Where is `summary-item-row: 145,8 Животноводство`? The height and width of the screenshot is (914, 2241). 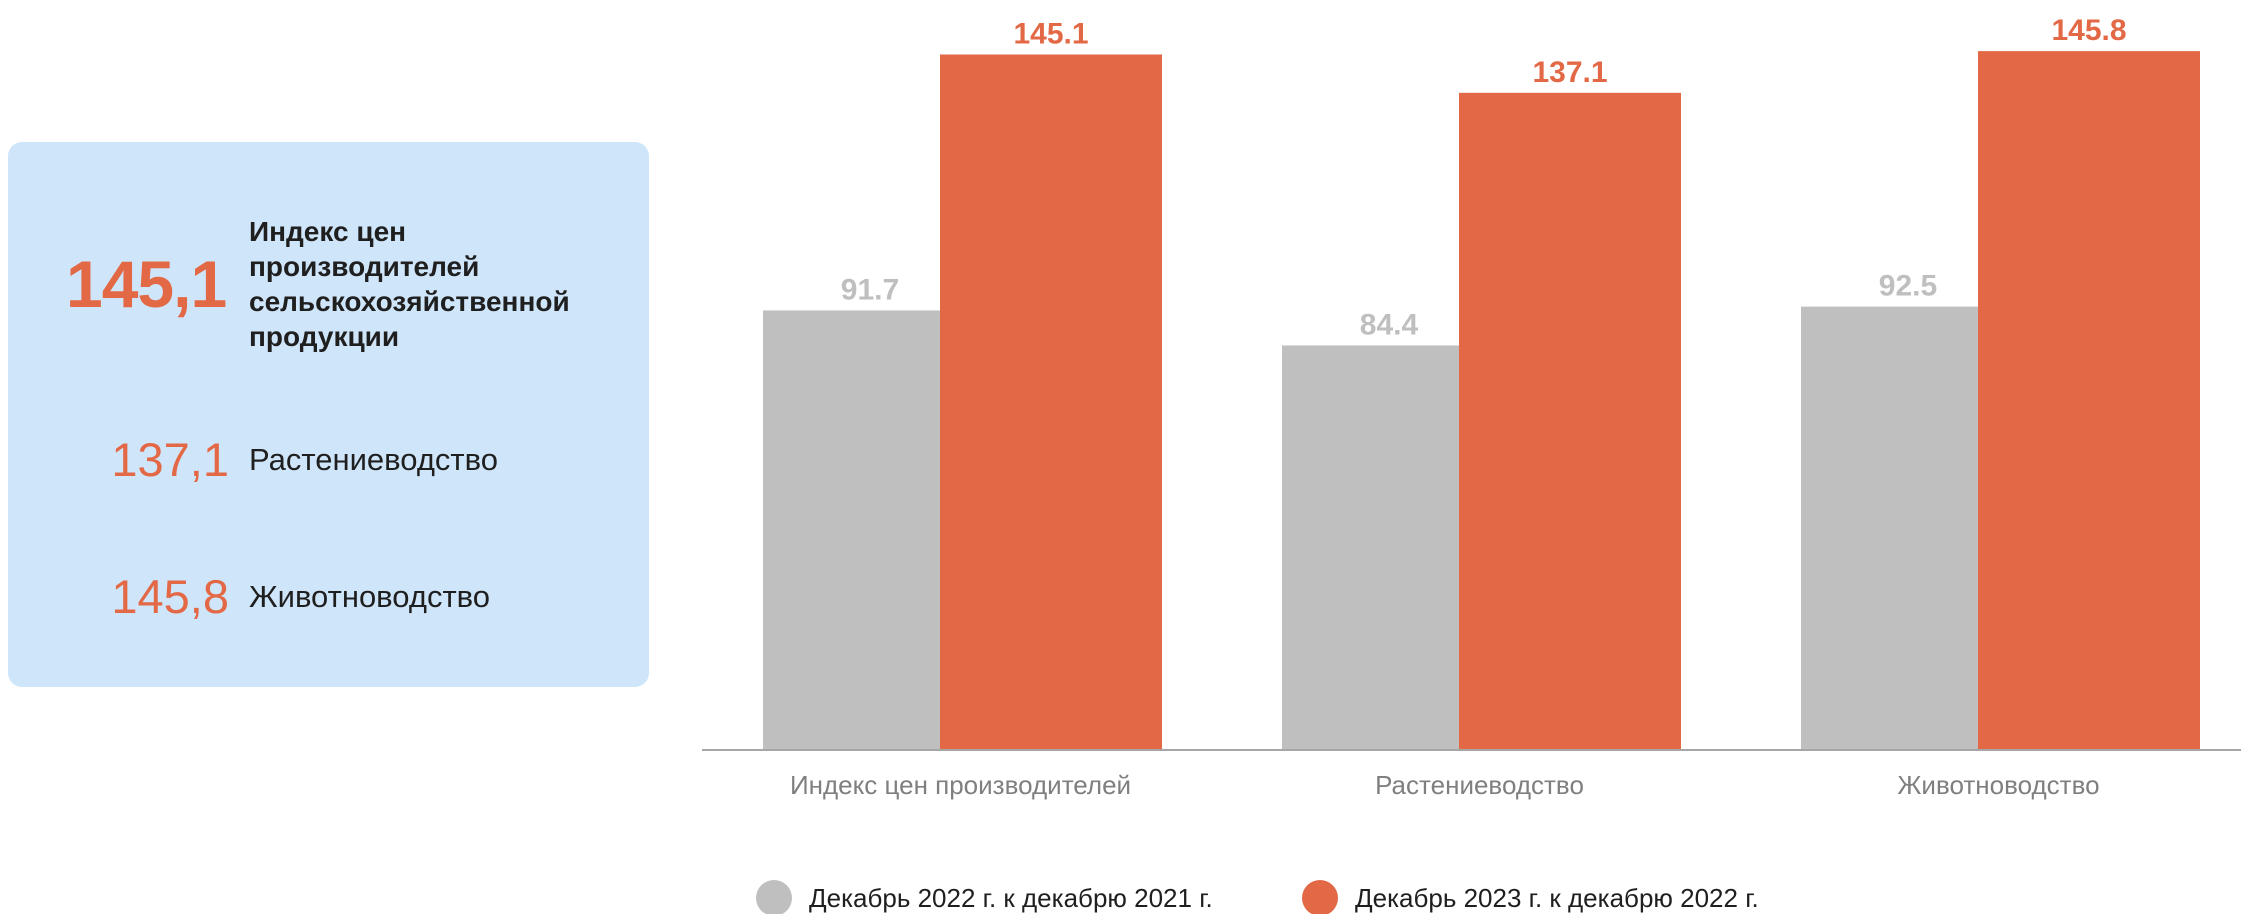
summary-item-row: 145,8 Животноводство is located at coordinates (278, 596).